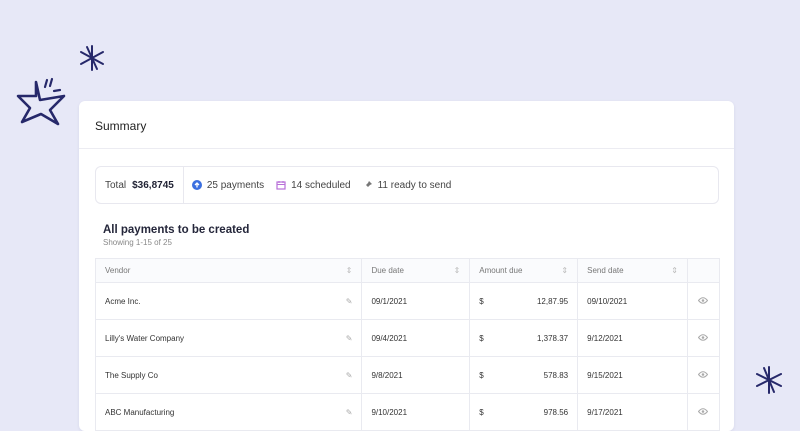  What do you see at coordinates (281, 185) in the screenshot?
I see `calendar-icon` at bounding box center [281, 185].